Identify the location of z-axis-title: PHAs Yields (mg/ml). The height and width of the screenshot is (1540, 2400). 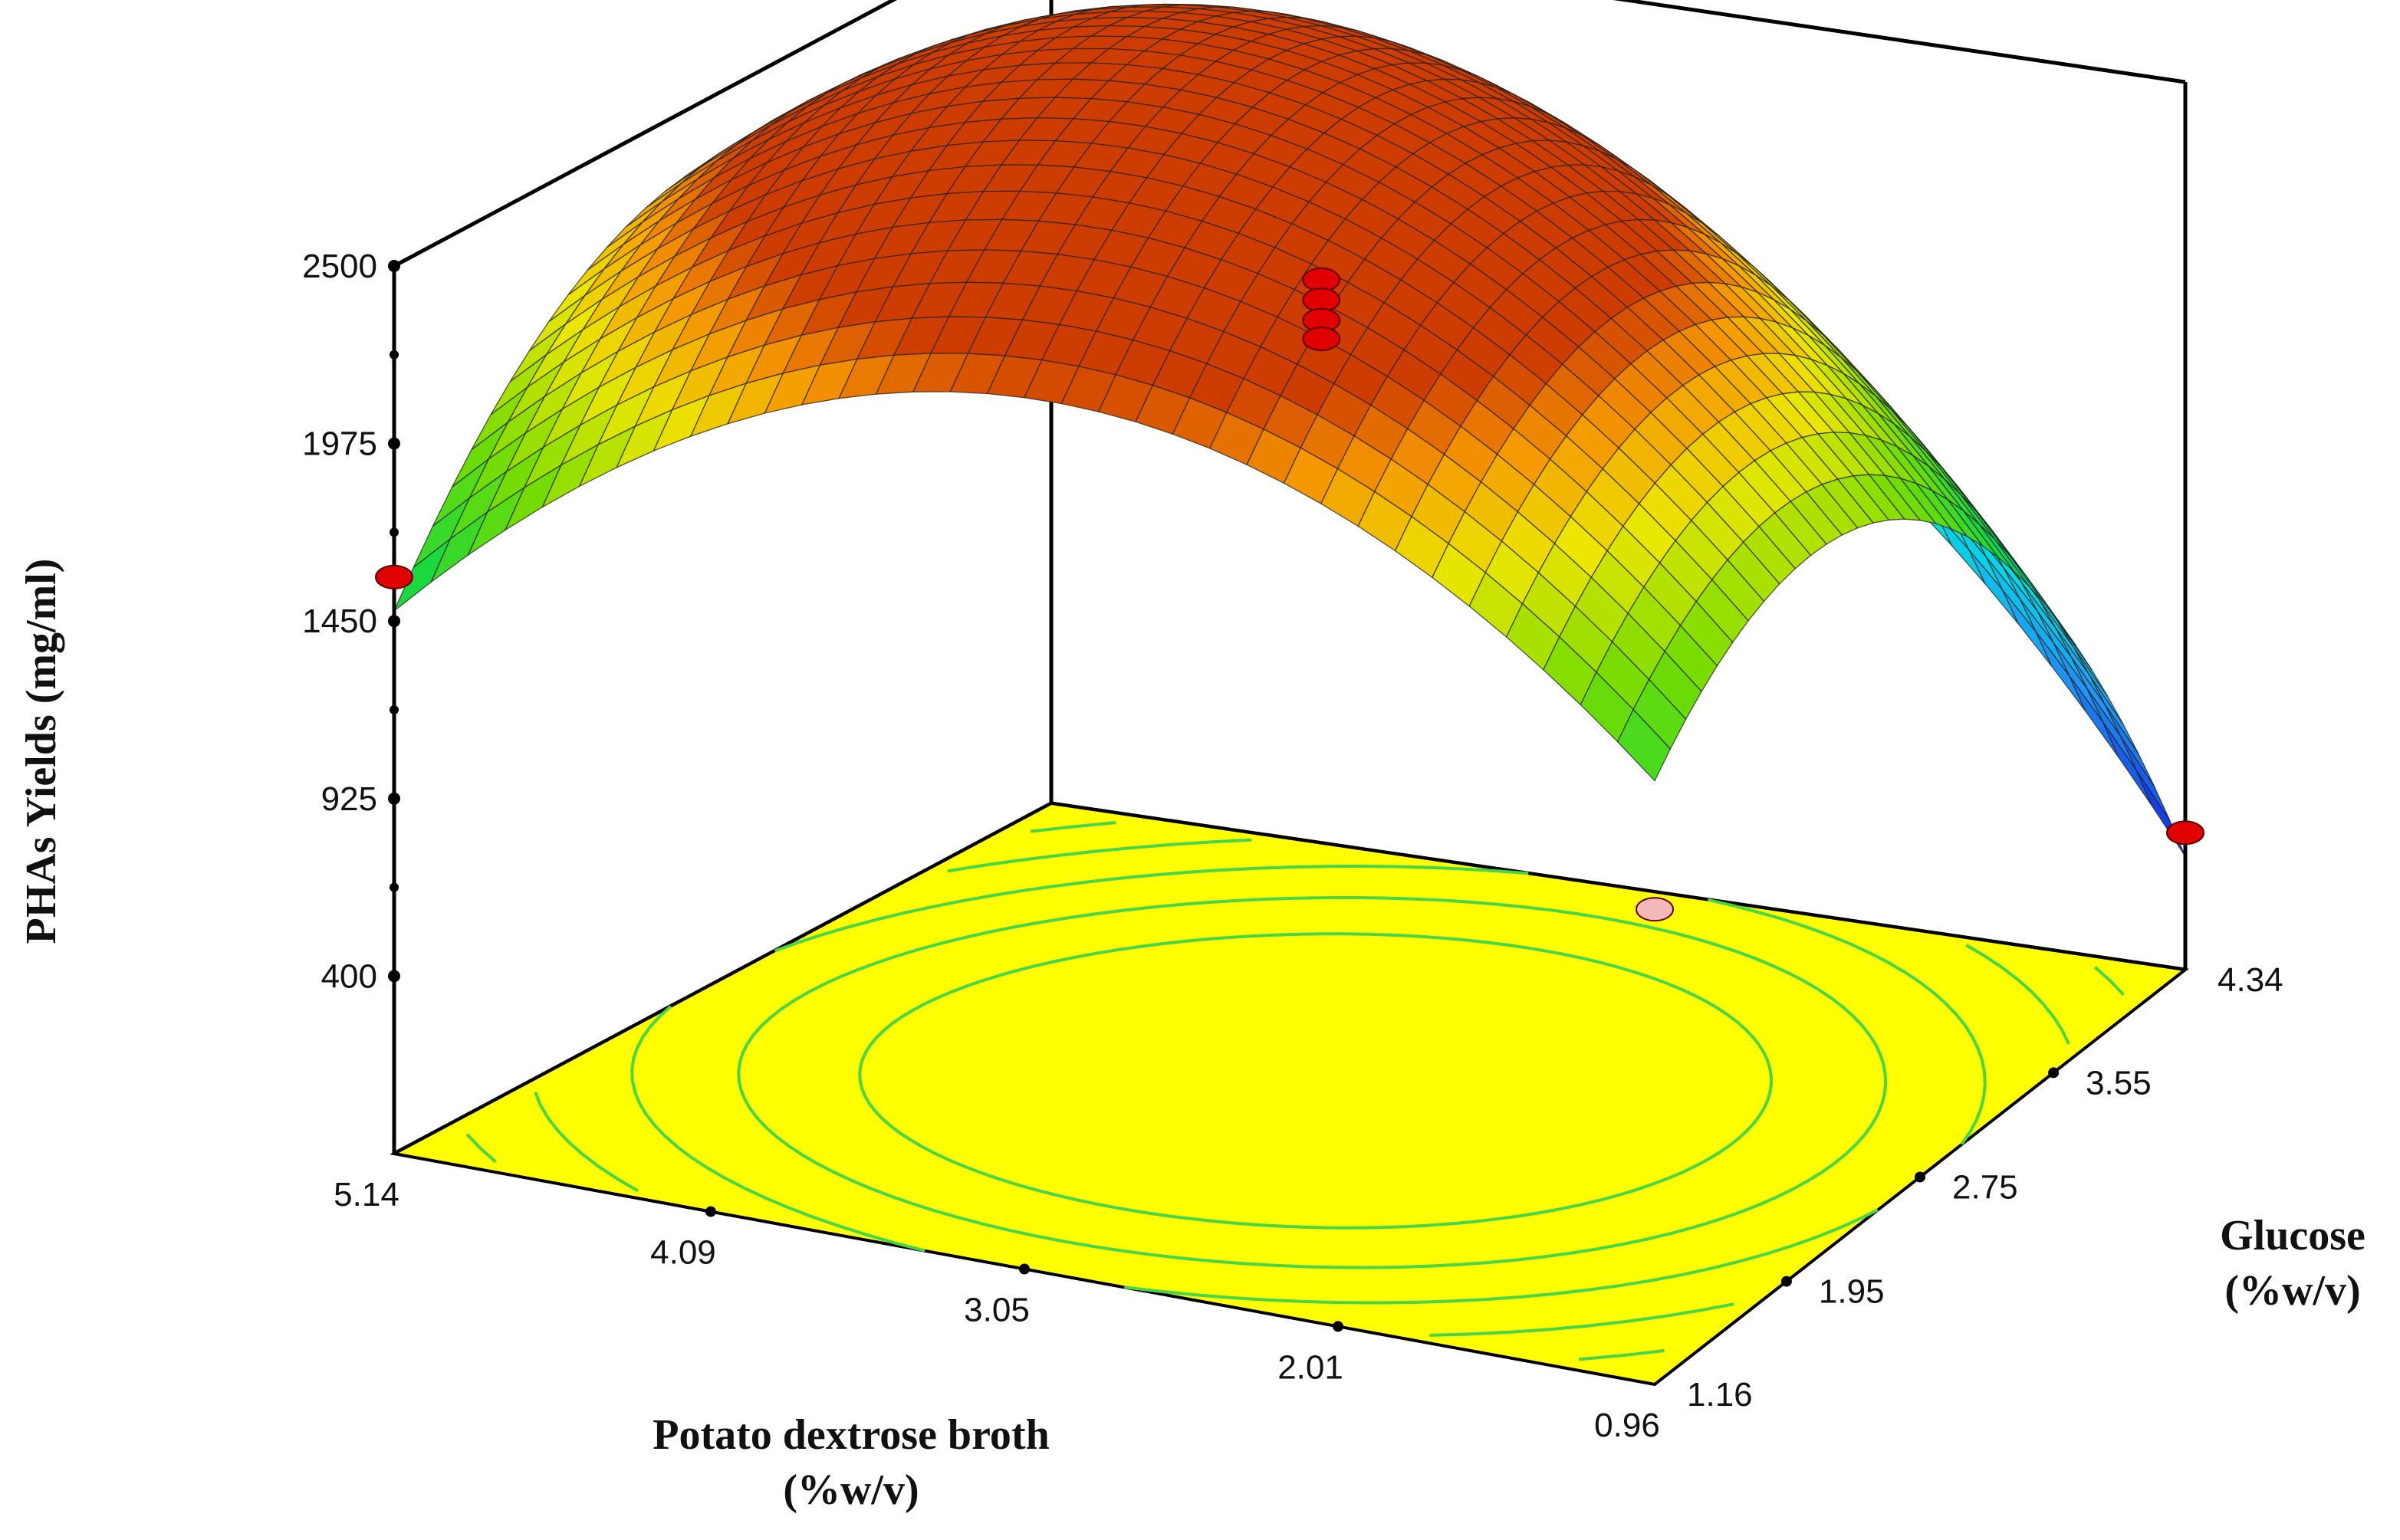
(41, 751).